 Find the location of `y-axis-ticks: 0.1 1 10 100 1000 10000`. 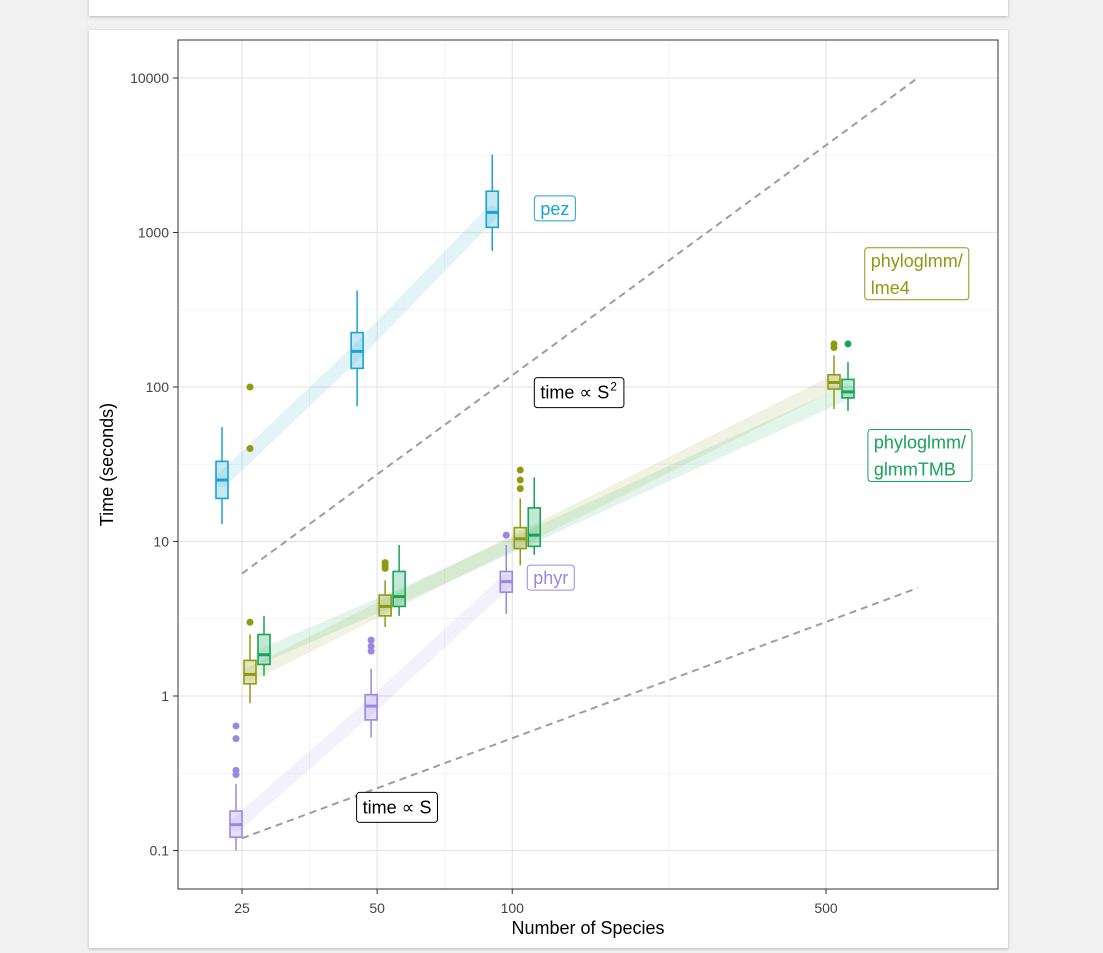

y-axis-ticks: 0.1 1 10 100 1000 10000 is located at coordinates (154, 464).